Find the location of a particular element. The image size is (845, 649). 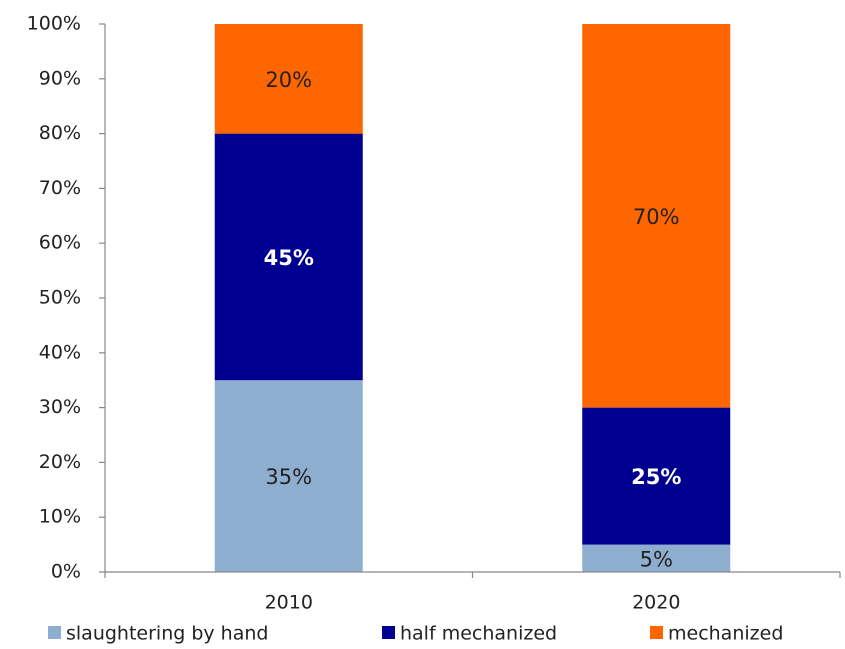

data-label: 45% is located at coordinates (289, 258).